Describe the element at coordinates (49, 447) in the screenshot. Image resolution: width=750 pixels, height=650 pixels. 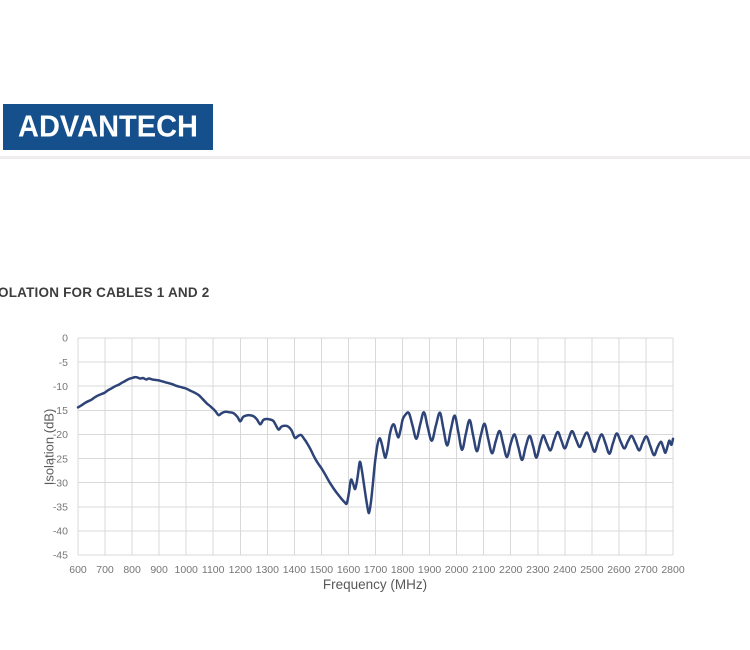
I see `y-axis-title: Isolation (dB)` at that location.